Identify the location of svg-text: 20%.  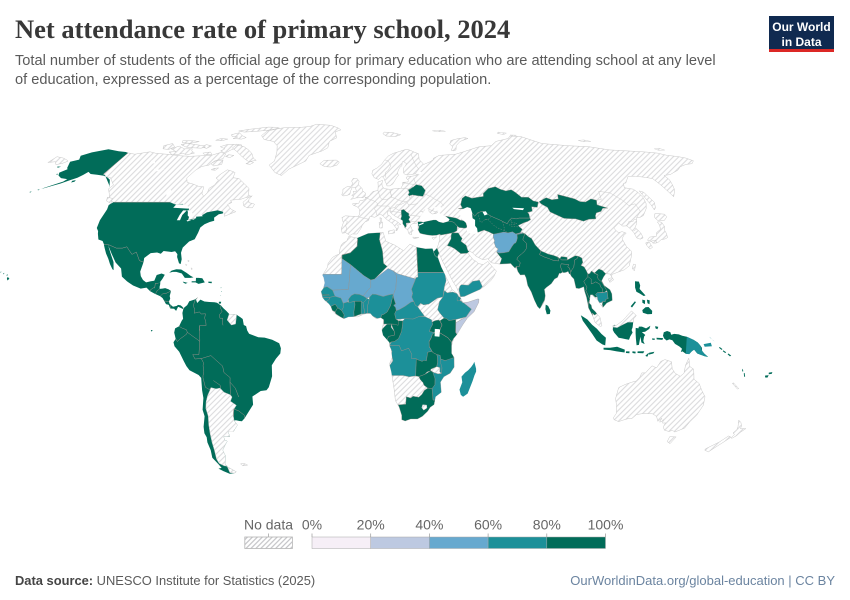
(371, 525).